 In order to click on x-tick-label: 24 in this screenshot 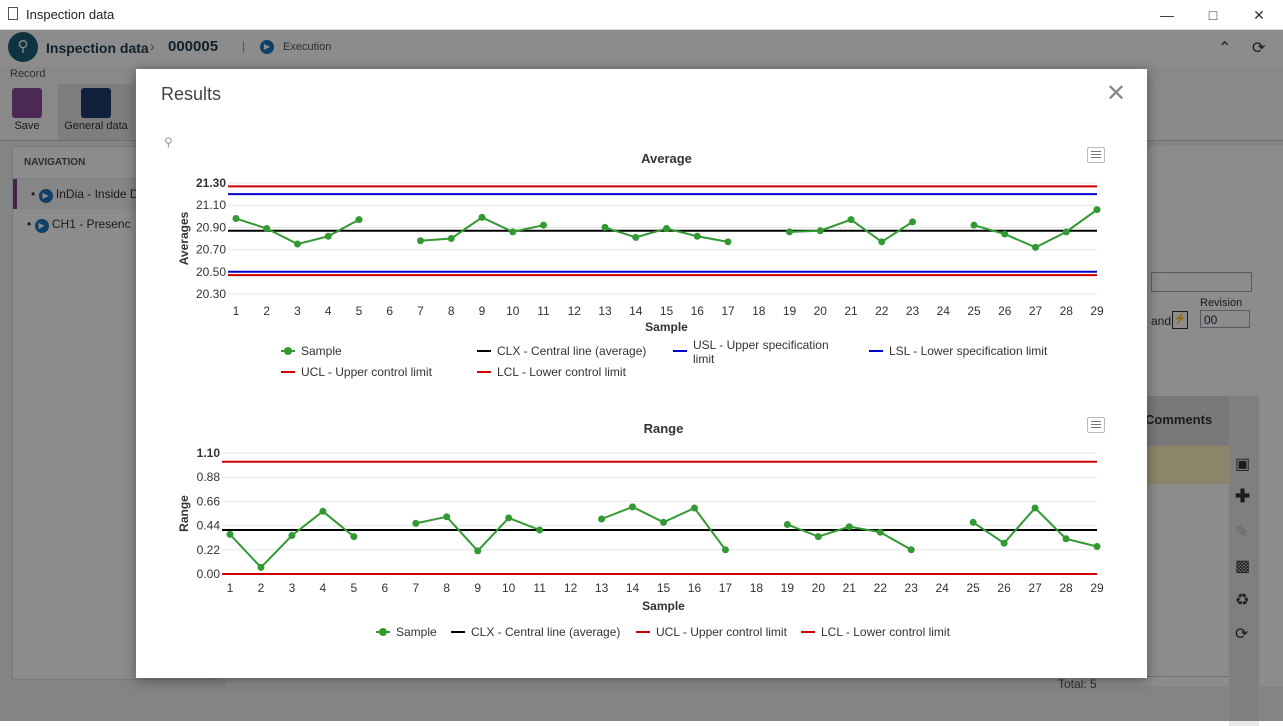, I will do `click(942, 588)`.